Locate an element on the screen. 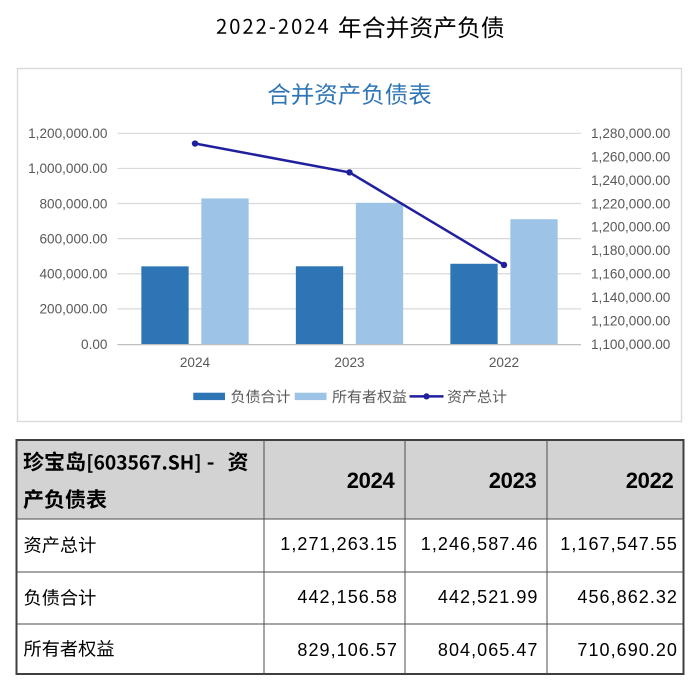 This screenshot has width=700, height=691. svg-text: 200,000.00 is located at coordinates (73, 309).